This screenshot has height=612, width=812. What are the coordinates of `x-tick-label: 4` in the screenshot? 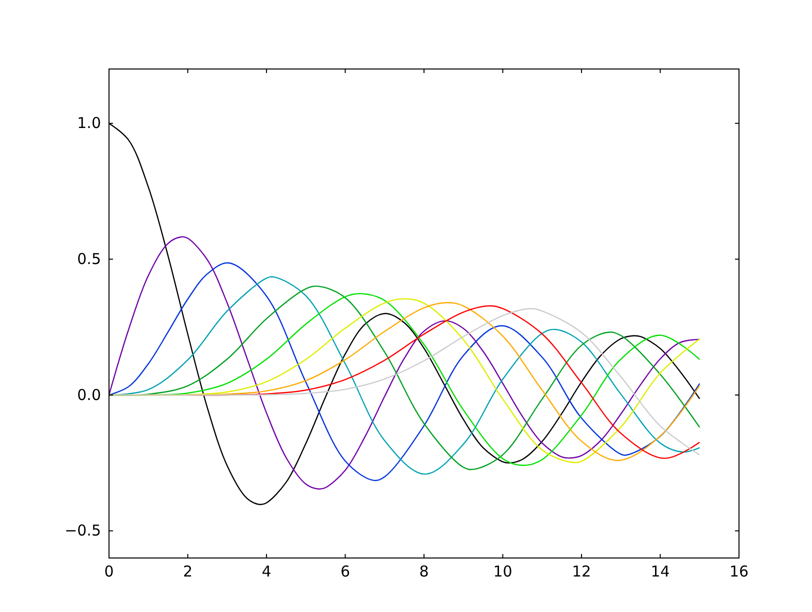 It's located at (267, 571).